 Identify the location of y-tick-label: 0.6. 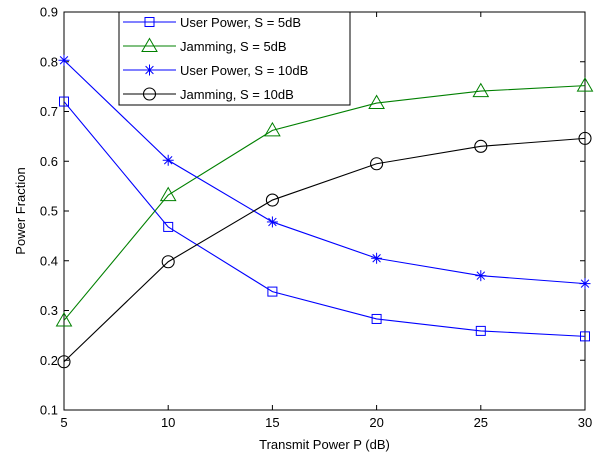
(49, 161).